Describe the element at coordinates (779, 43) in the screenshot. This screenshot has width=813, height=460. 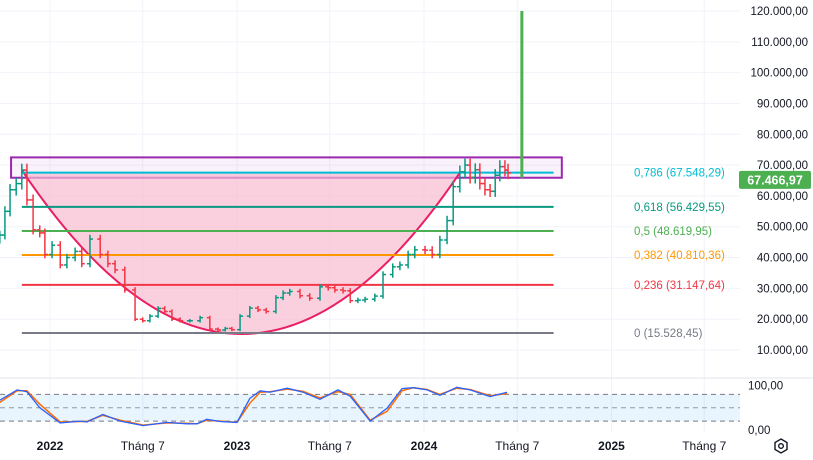
I see `price-axis-label: 110.000,00` at that location.